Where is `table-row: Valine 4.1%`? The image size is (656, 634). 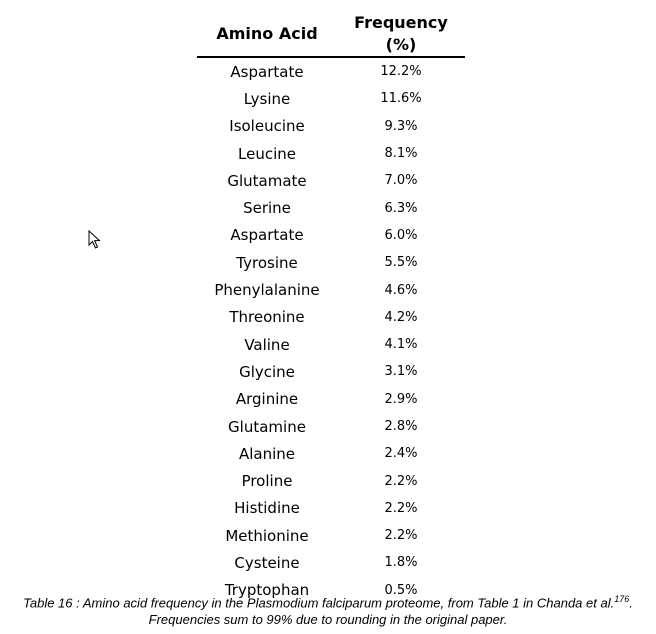
table-row: Valine 4.1% is located at coordinates (331, 344).